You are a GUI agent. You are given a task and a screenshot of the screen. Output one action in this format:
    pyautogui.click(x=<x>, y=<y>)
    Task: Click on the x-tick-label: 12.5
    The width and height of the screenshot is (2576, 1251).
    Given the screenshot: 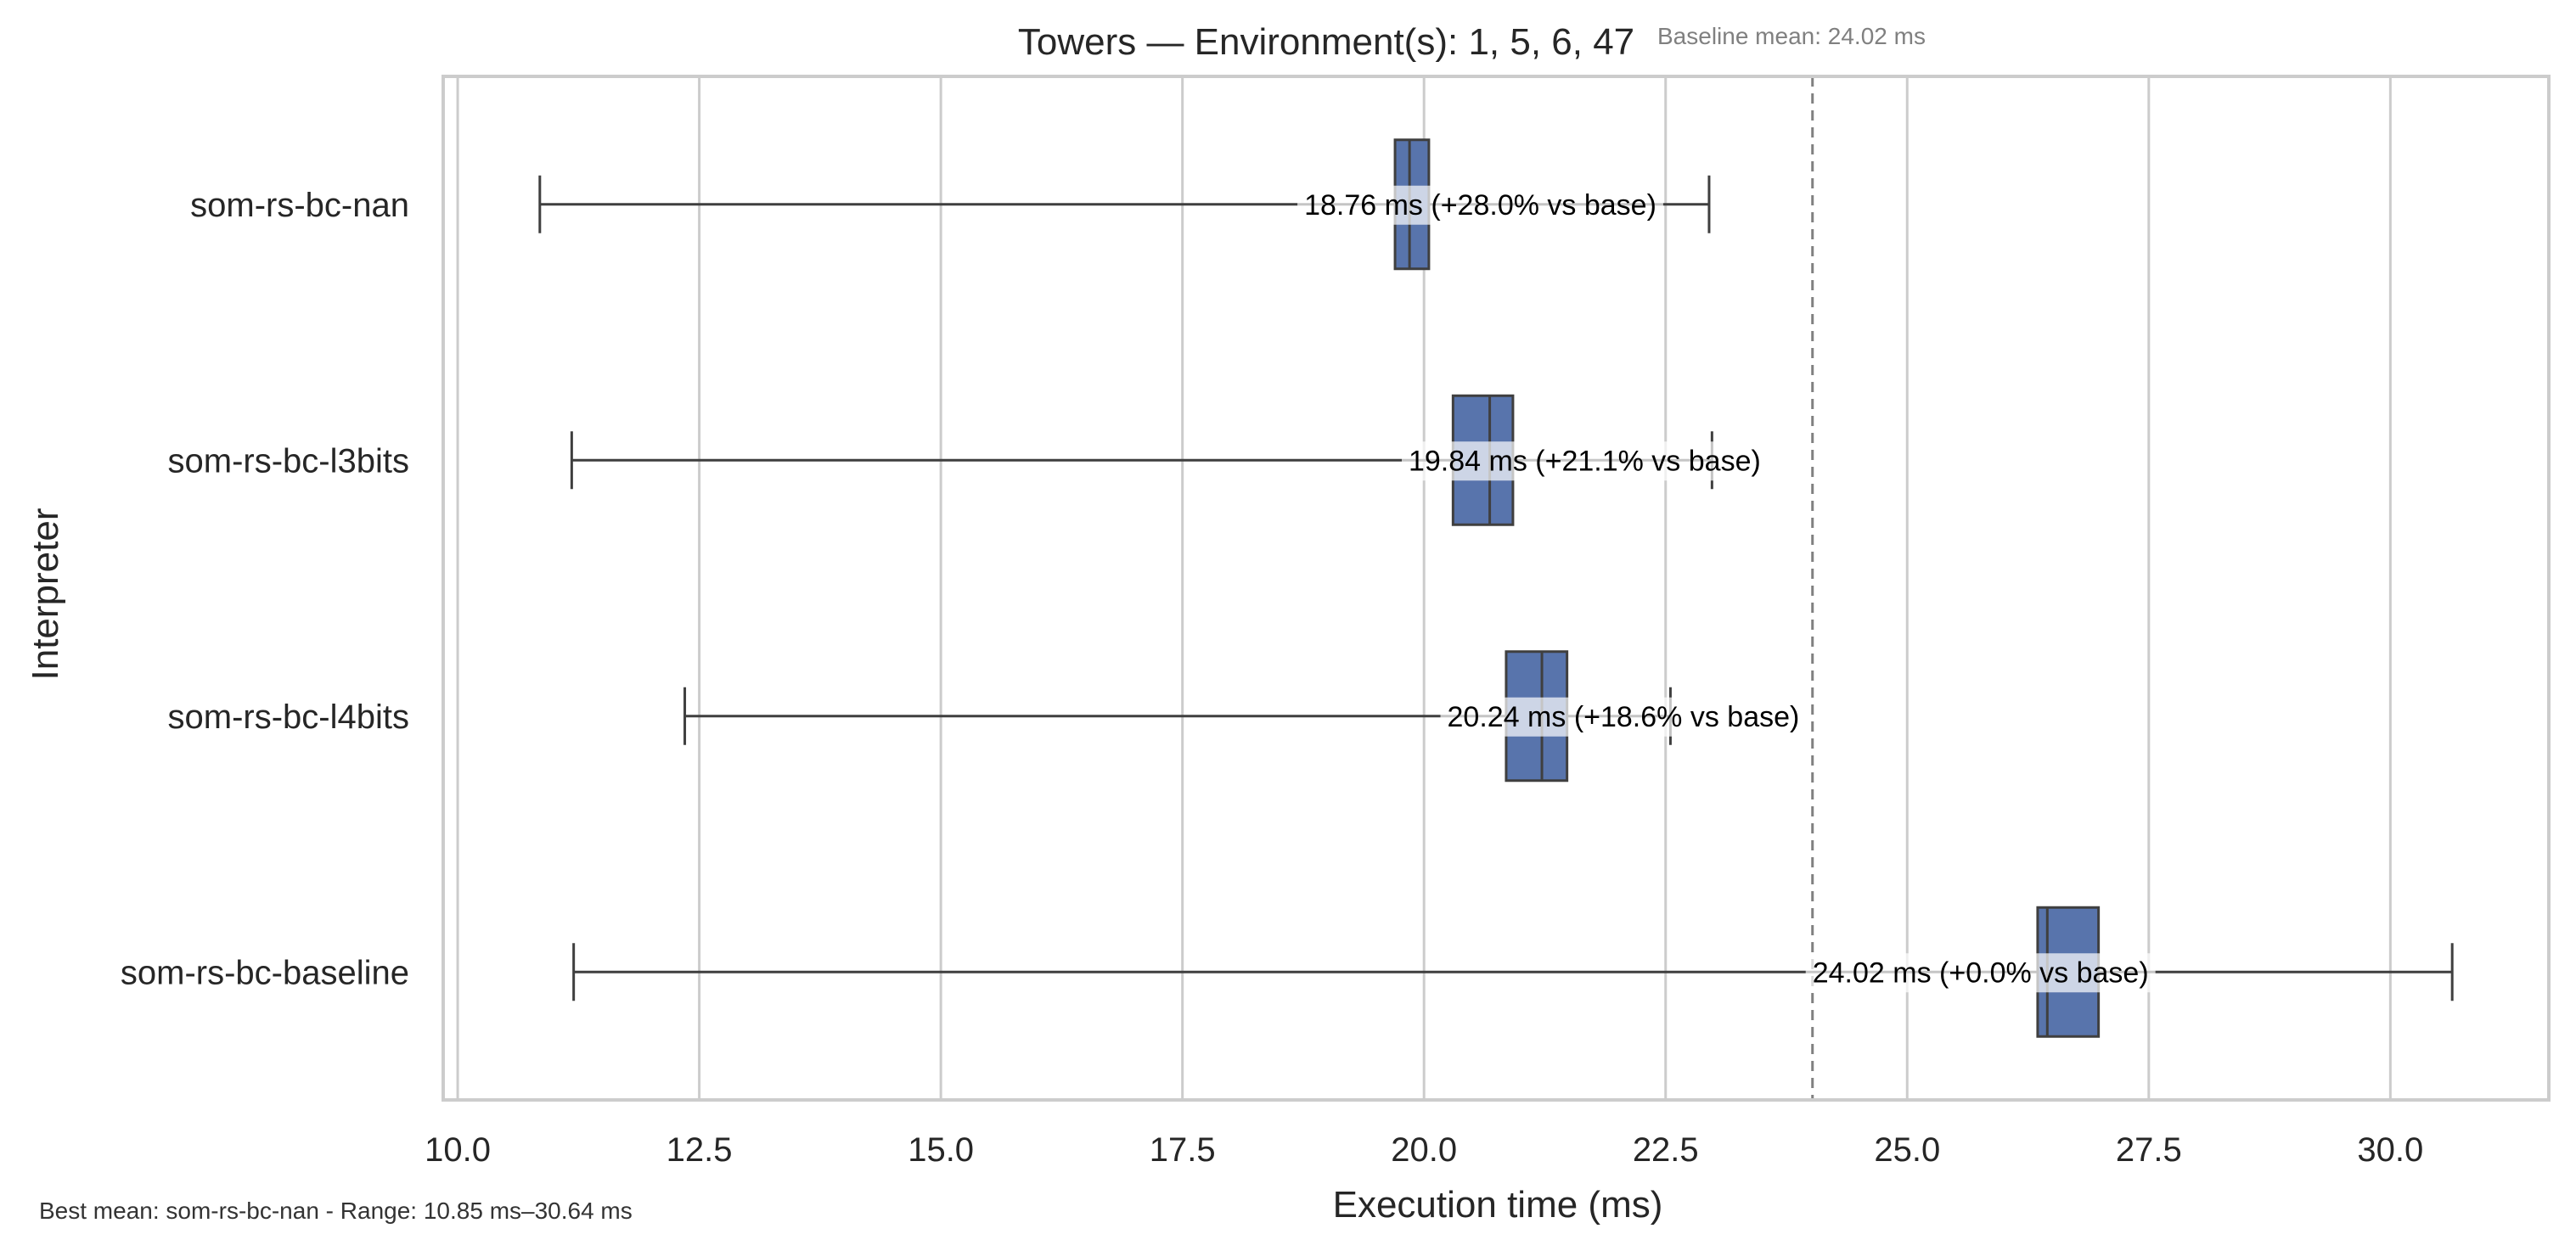 What is the action you would take?
    pyautogui.click(x=699, y=1150)
    